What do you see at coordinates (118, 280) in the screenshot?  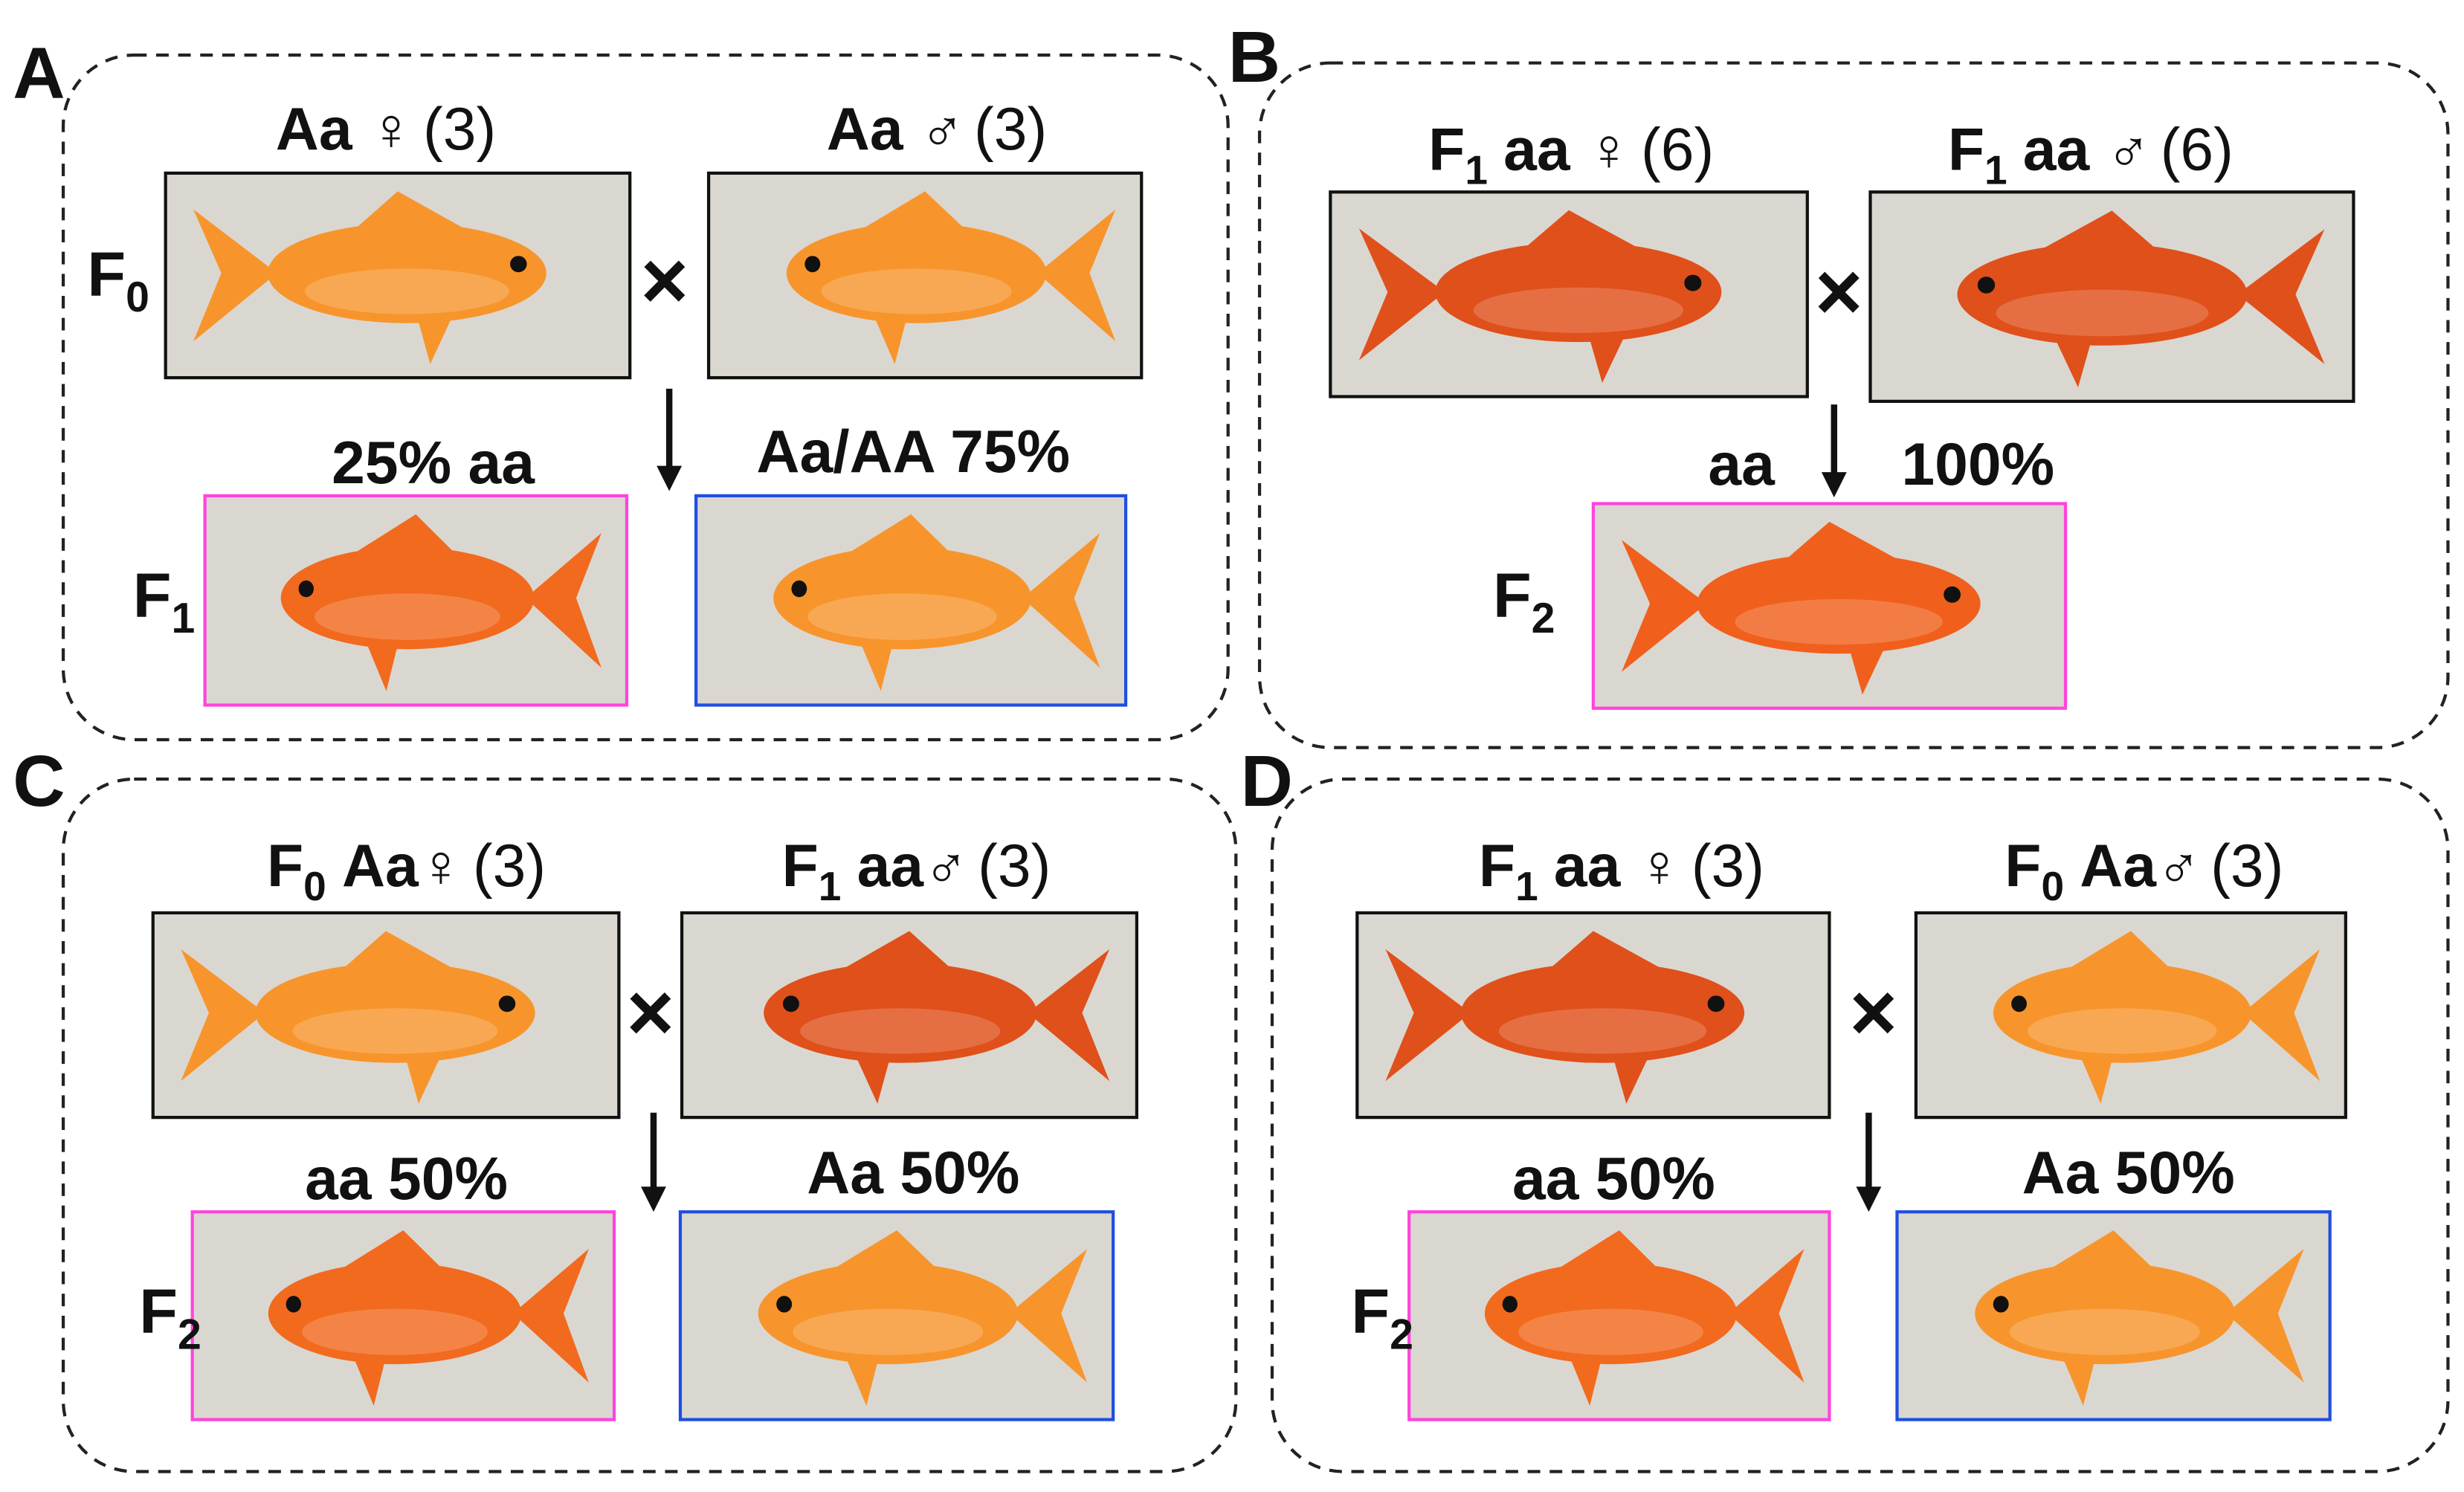 I see `parent-generation: F0` at bounding box center [118, 280].